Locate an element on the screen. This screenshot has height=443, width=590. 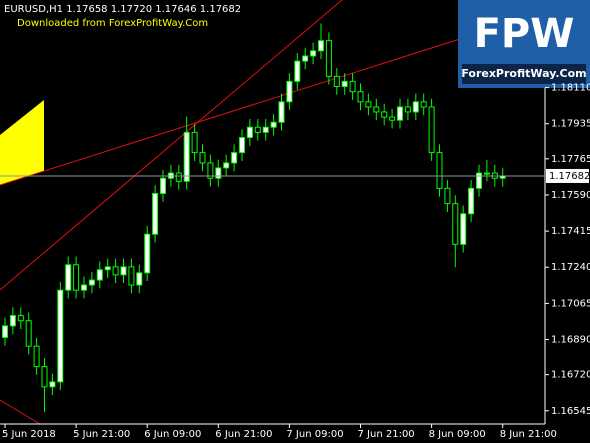
current-price-box is located at coordinates (567, 175).